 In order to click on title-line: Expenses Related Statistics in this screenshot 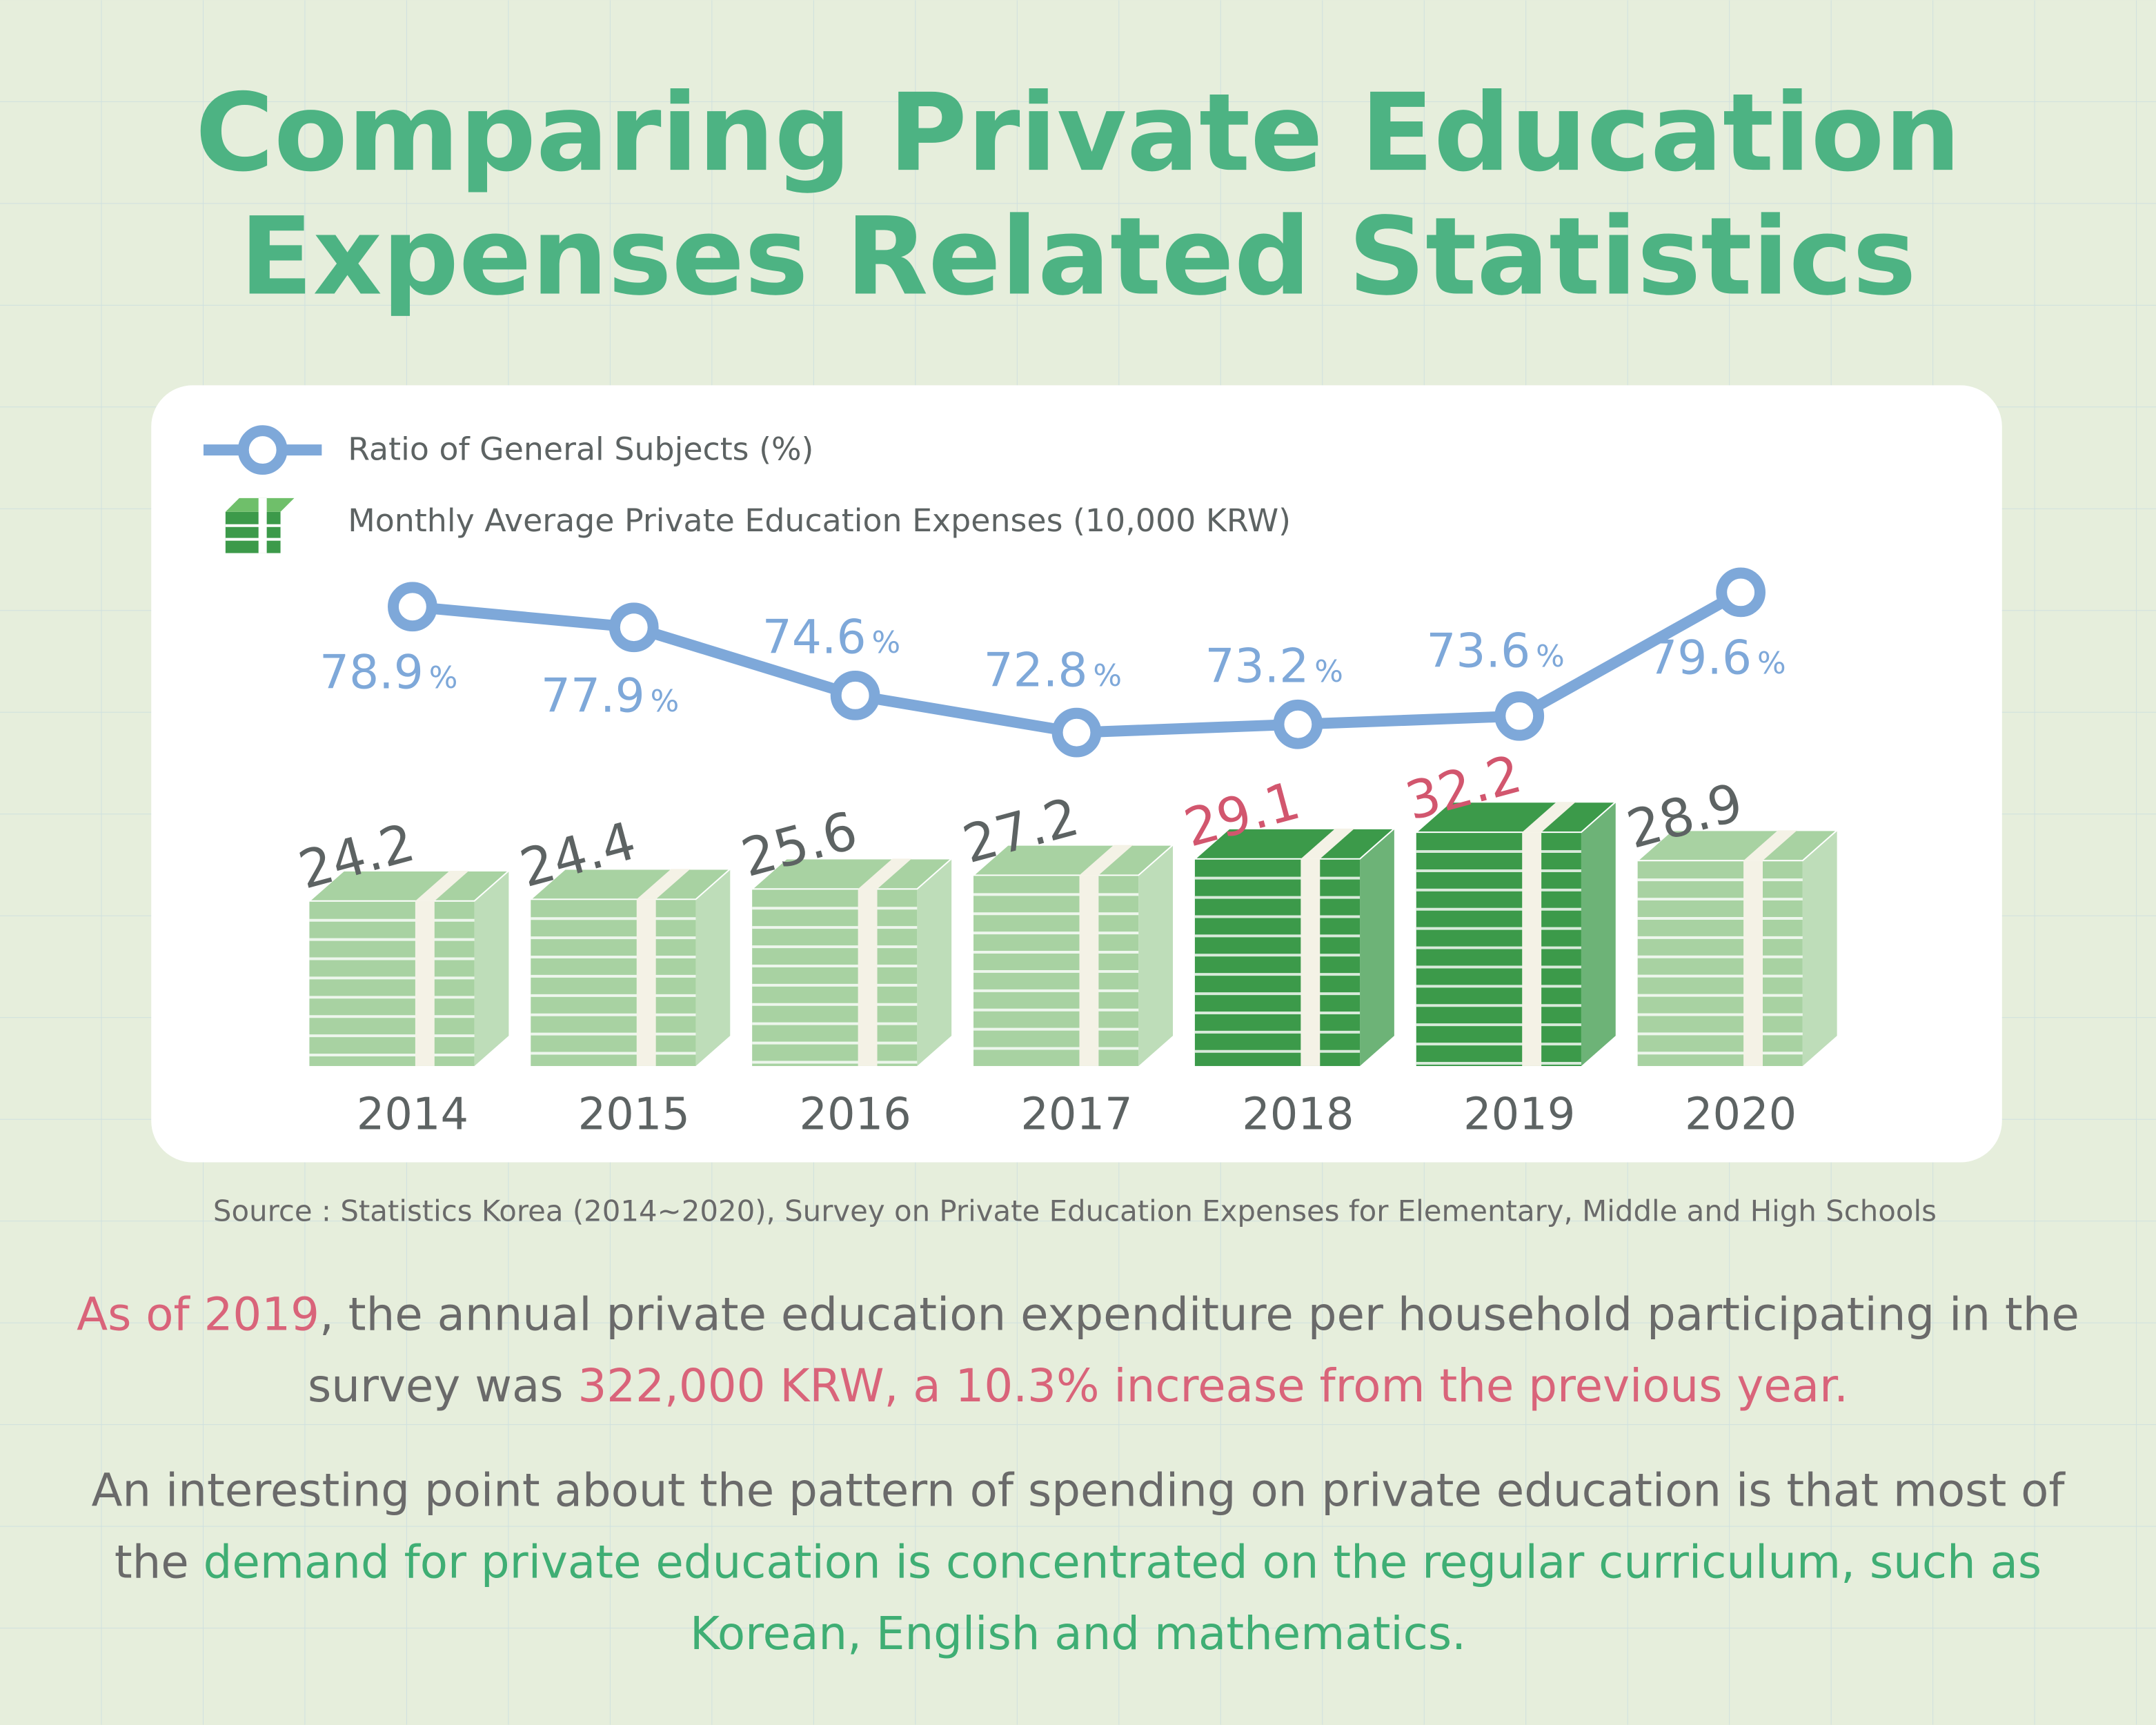, I will do `click(1077, 257)`.